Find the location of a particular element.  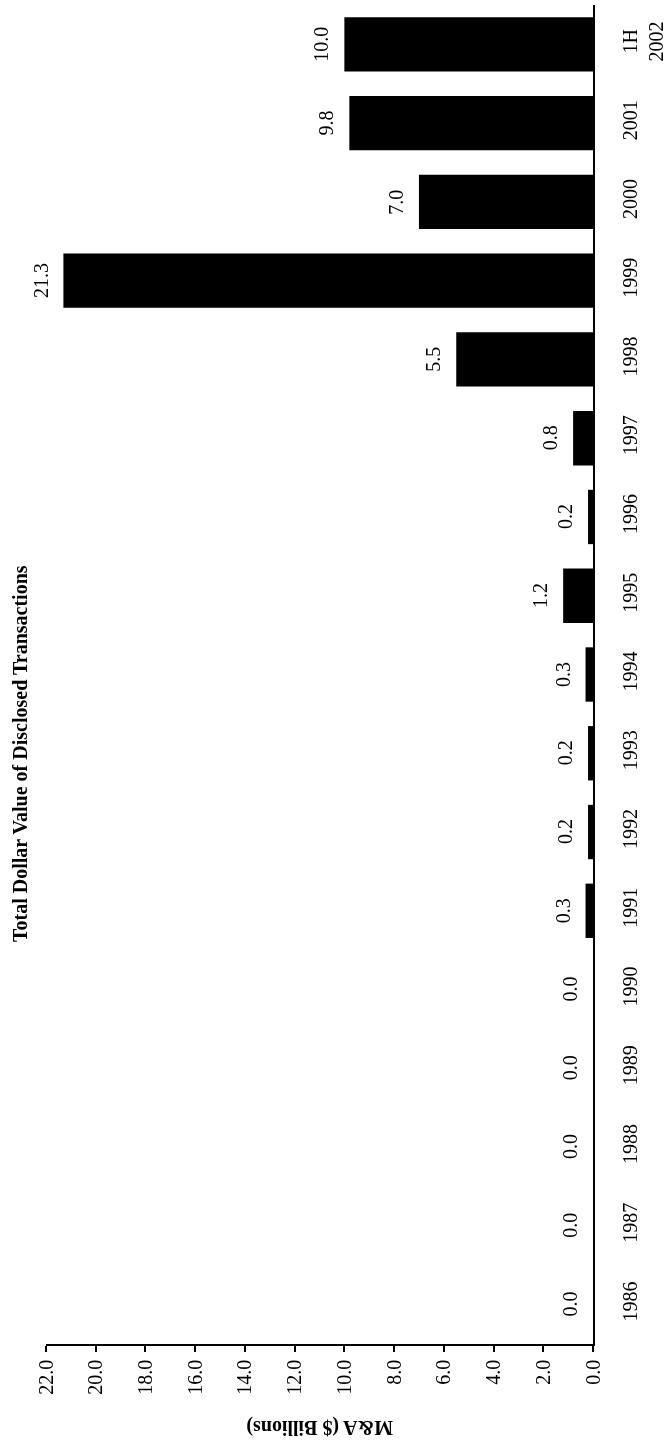

data-label: 7.0 is located at coordinates (396, 202).